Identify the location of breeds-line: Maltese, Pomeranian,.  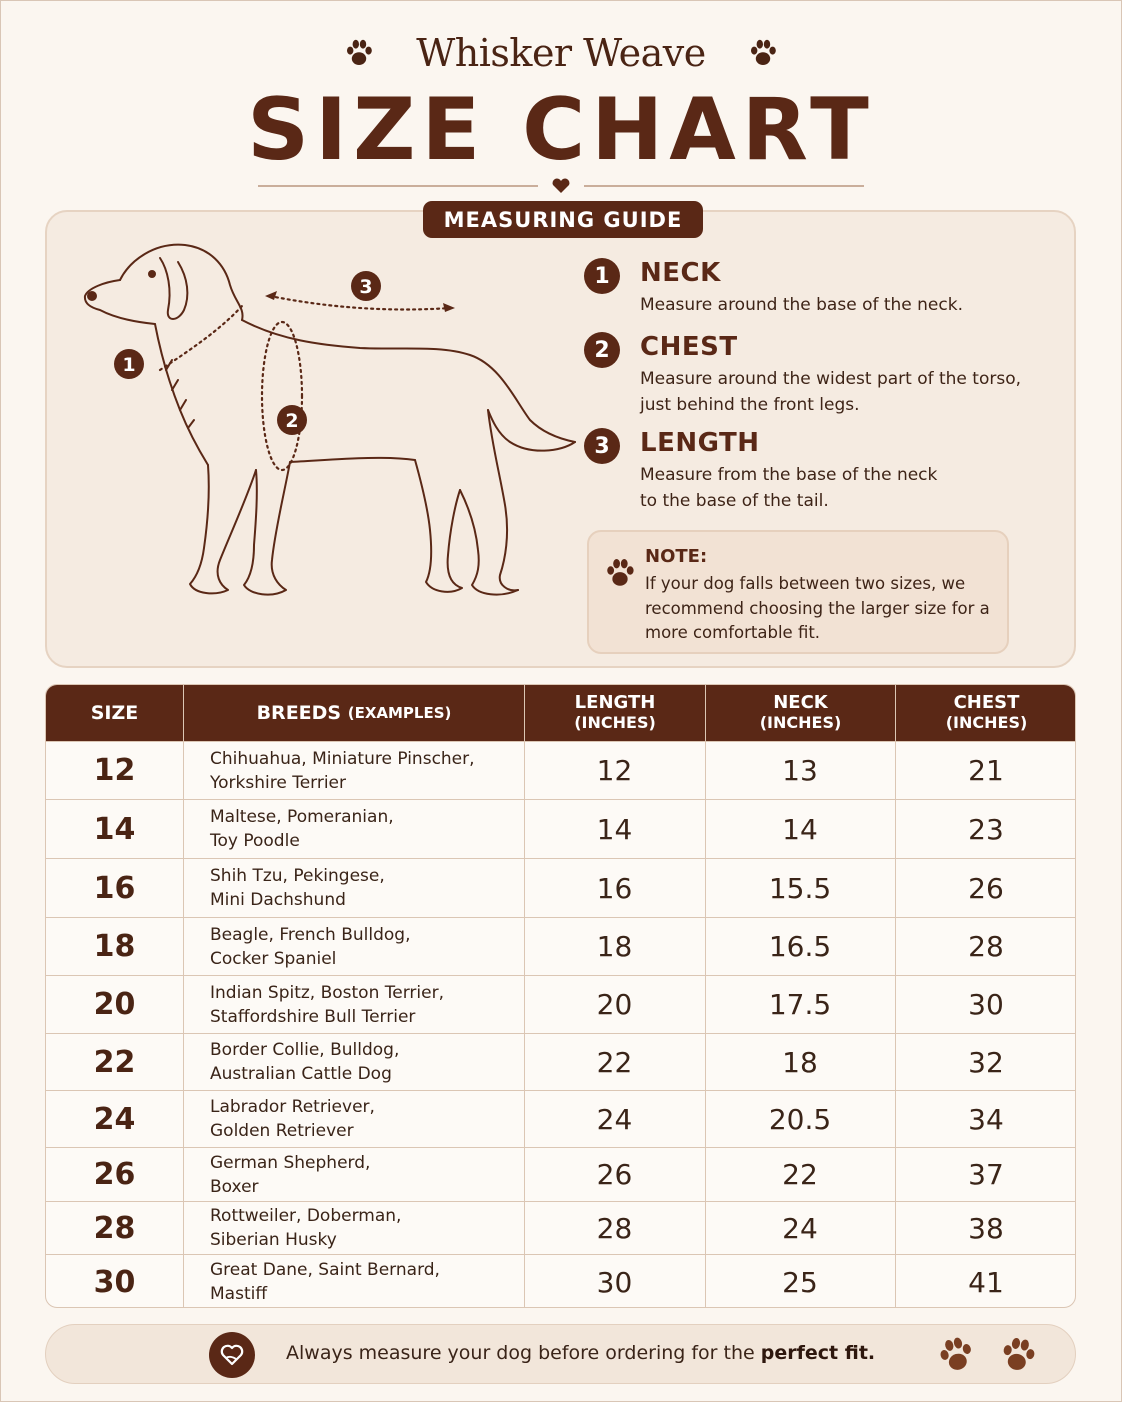
(370, 817).